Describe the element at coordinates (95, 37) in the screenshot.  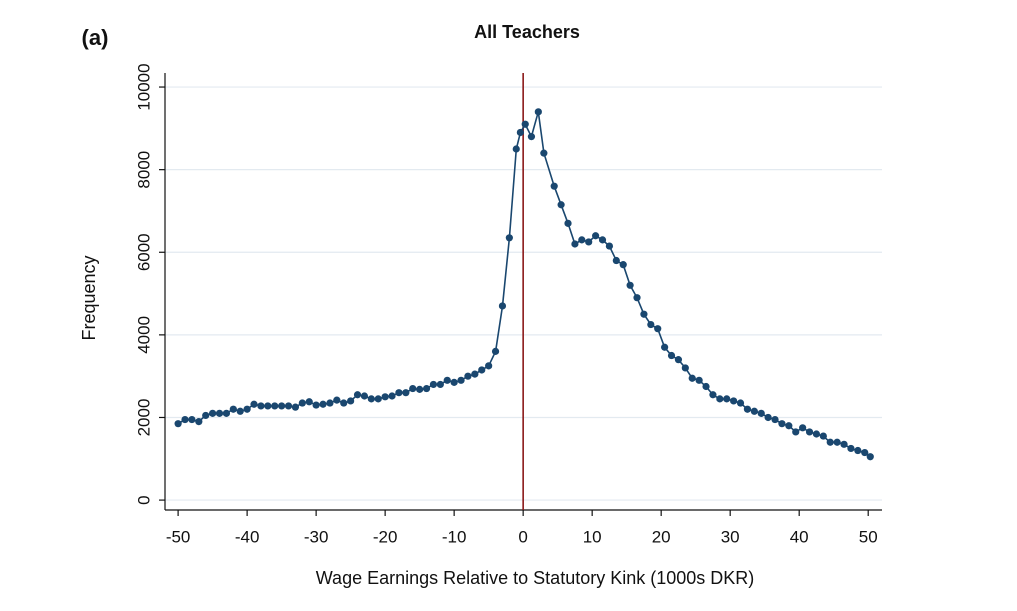
I see `panel-label: (a)` at that location.